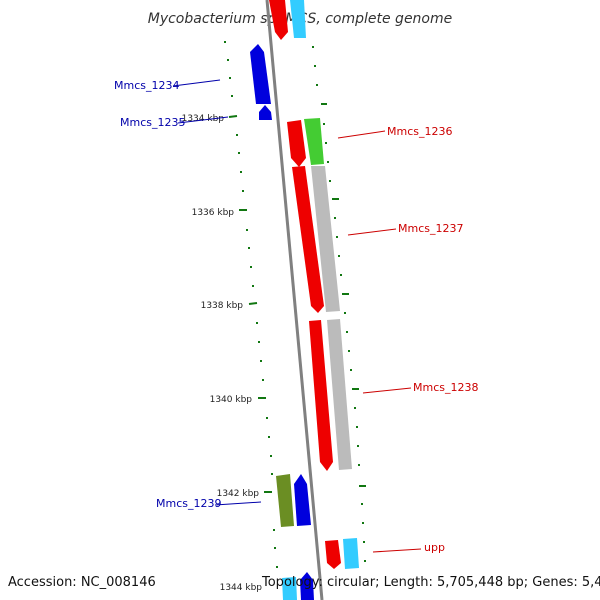 This screenshot has height=600, width=600. What do you see at coordinates (188, 503) in the screenshot?
I see `label-mmcs-1239: Mmcs_1239` at bounding box center [188, 503].